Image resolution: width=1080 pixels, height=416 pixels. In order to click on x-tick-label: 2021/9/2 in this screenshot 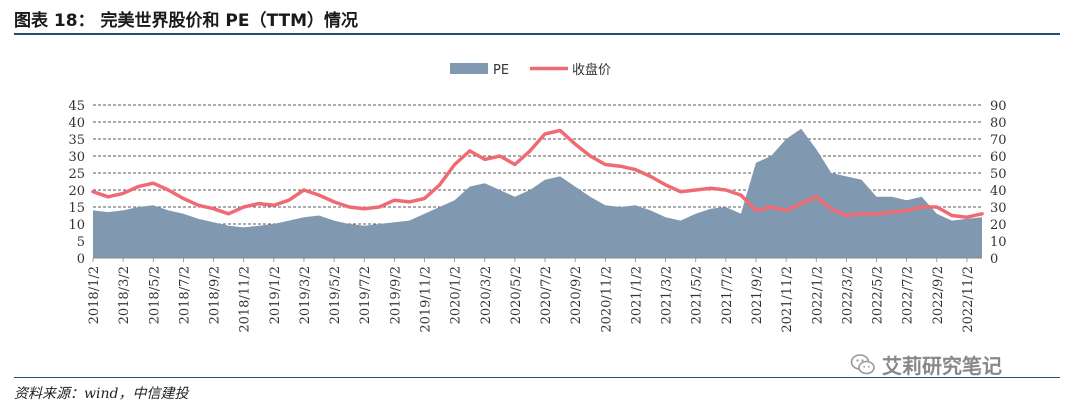, I will do `click(757, 295)`.